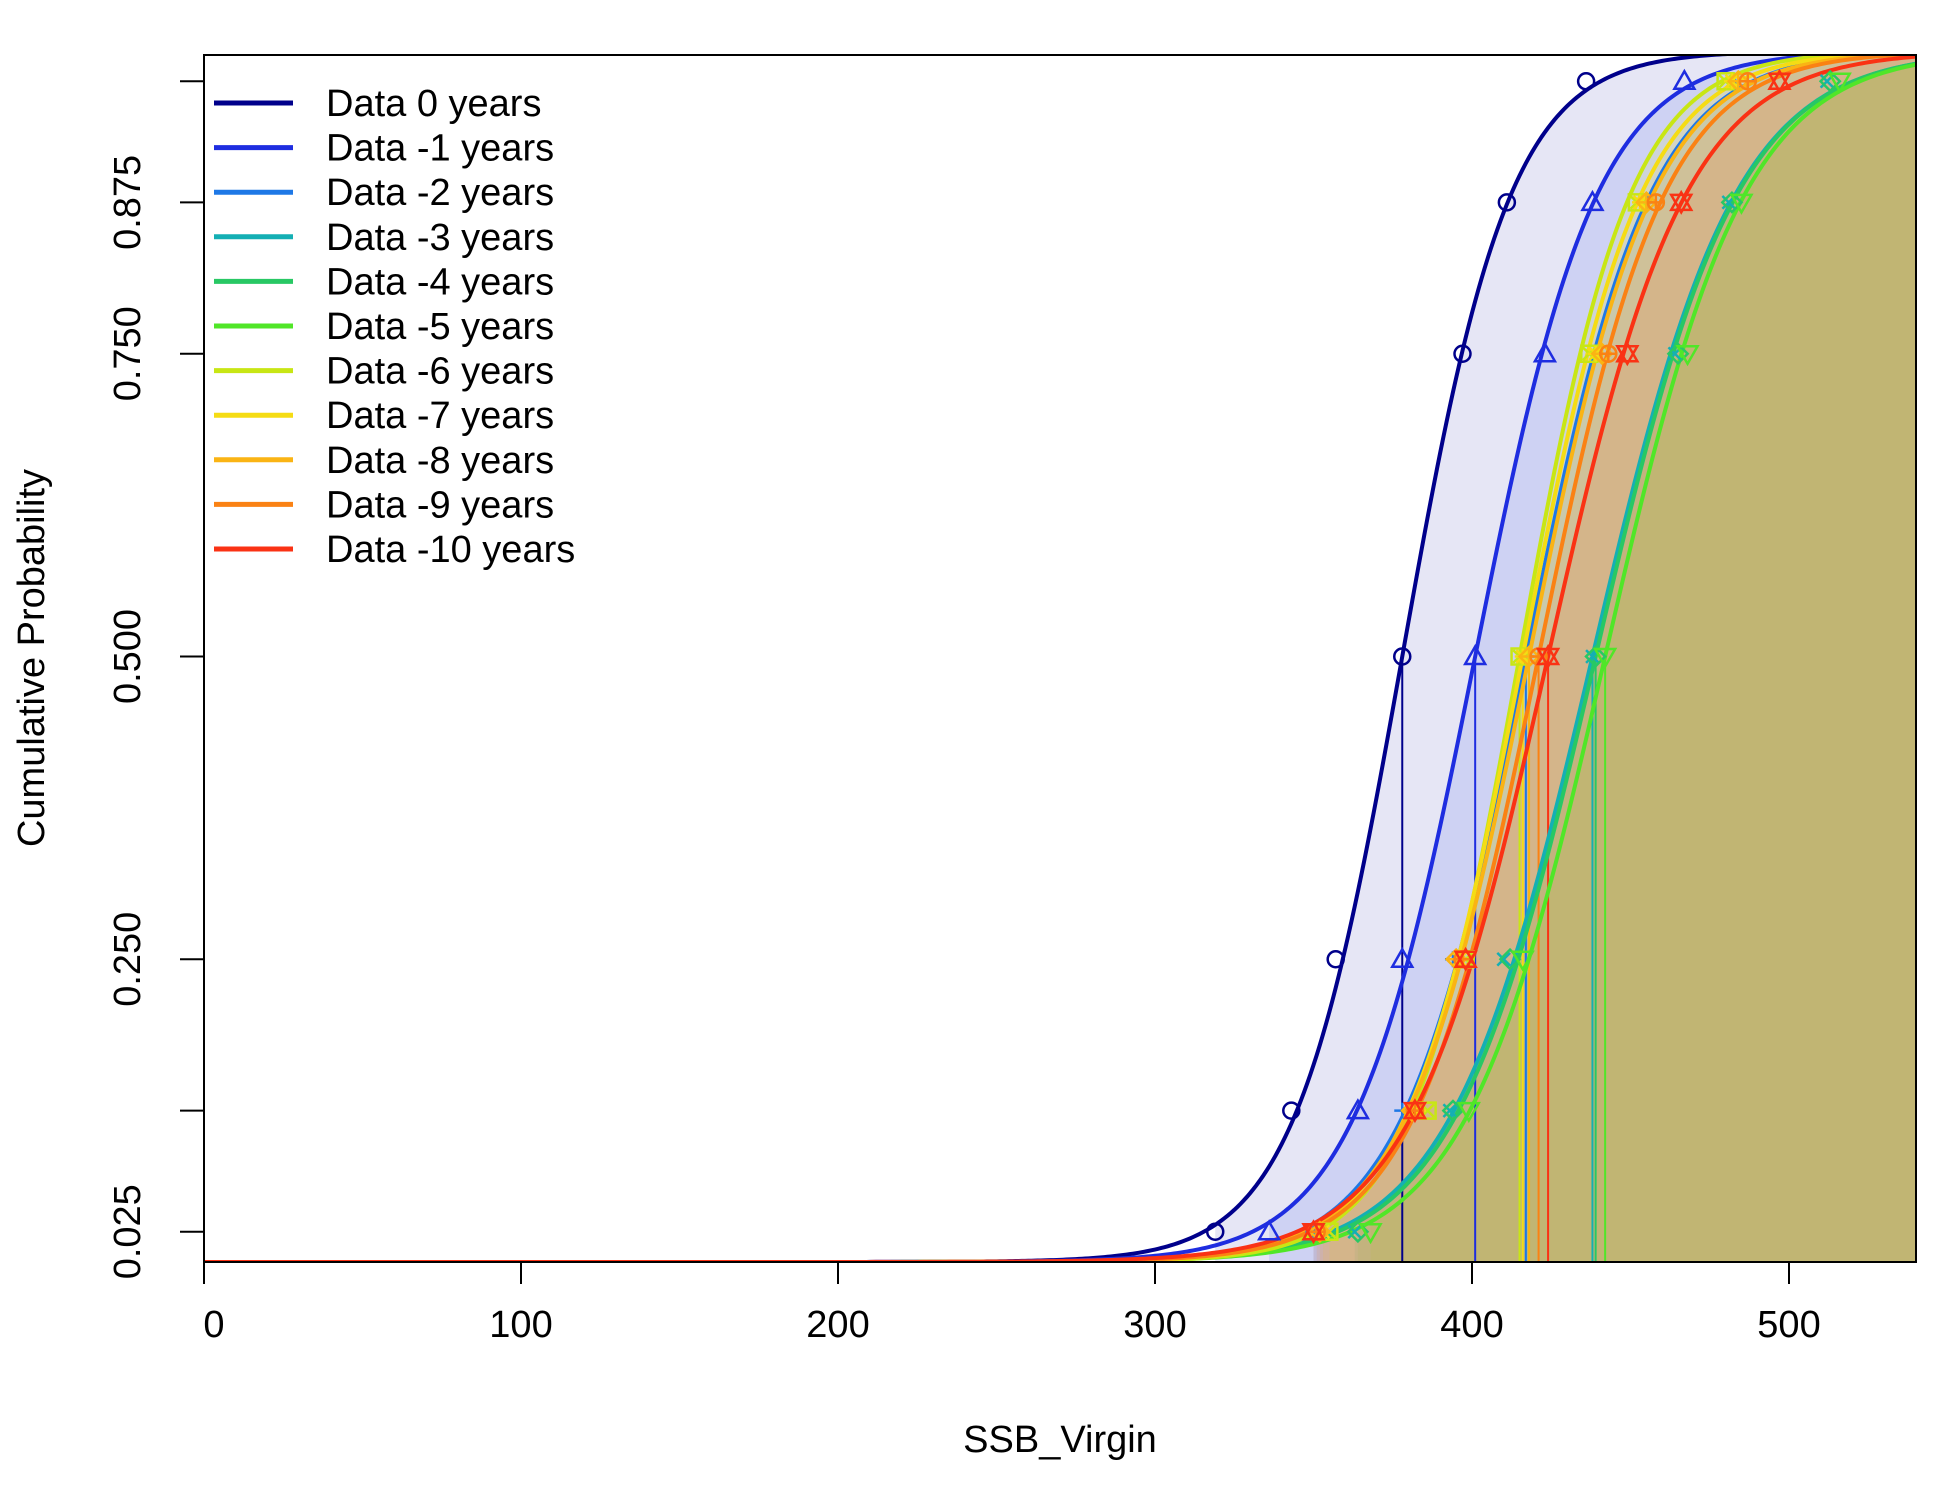  What do you see at coordinates (450, 550) in the screenshot?
I see `legend-label: Data -10 years` at bounding box center [450, 550].